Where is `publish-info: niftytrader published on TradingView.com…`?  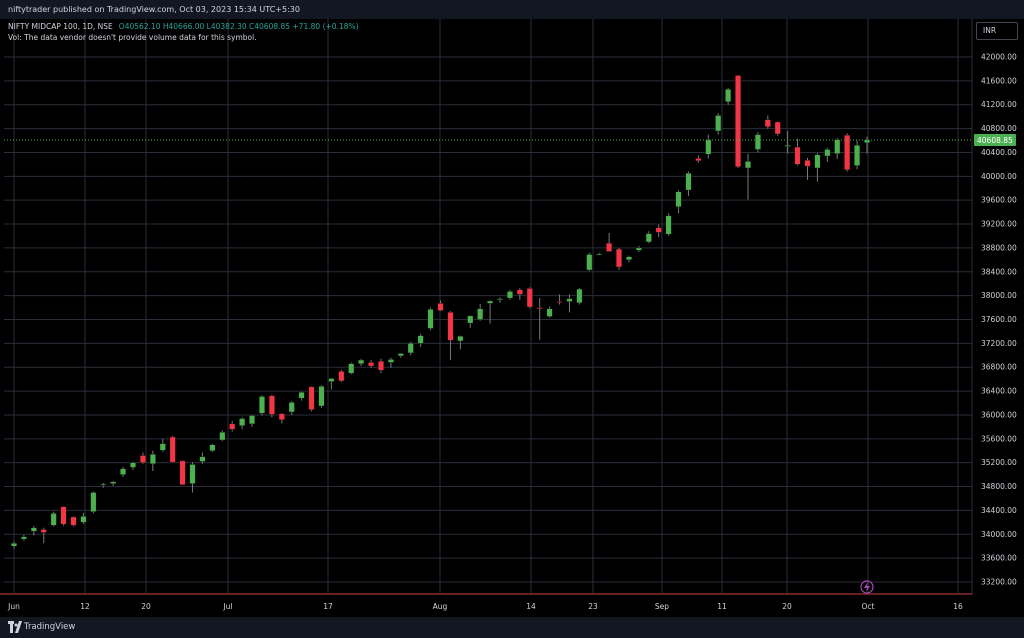
publish-info: niftytrader published on TradingView.com… is located at coordinates (154, 9).